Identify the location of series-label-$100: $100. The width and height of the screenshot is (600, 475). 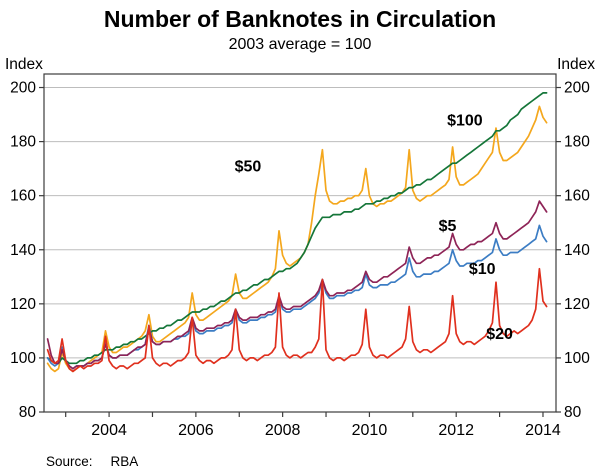
(465, 120).